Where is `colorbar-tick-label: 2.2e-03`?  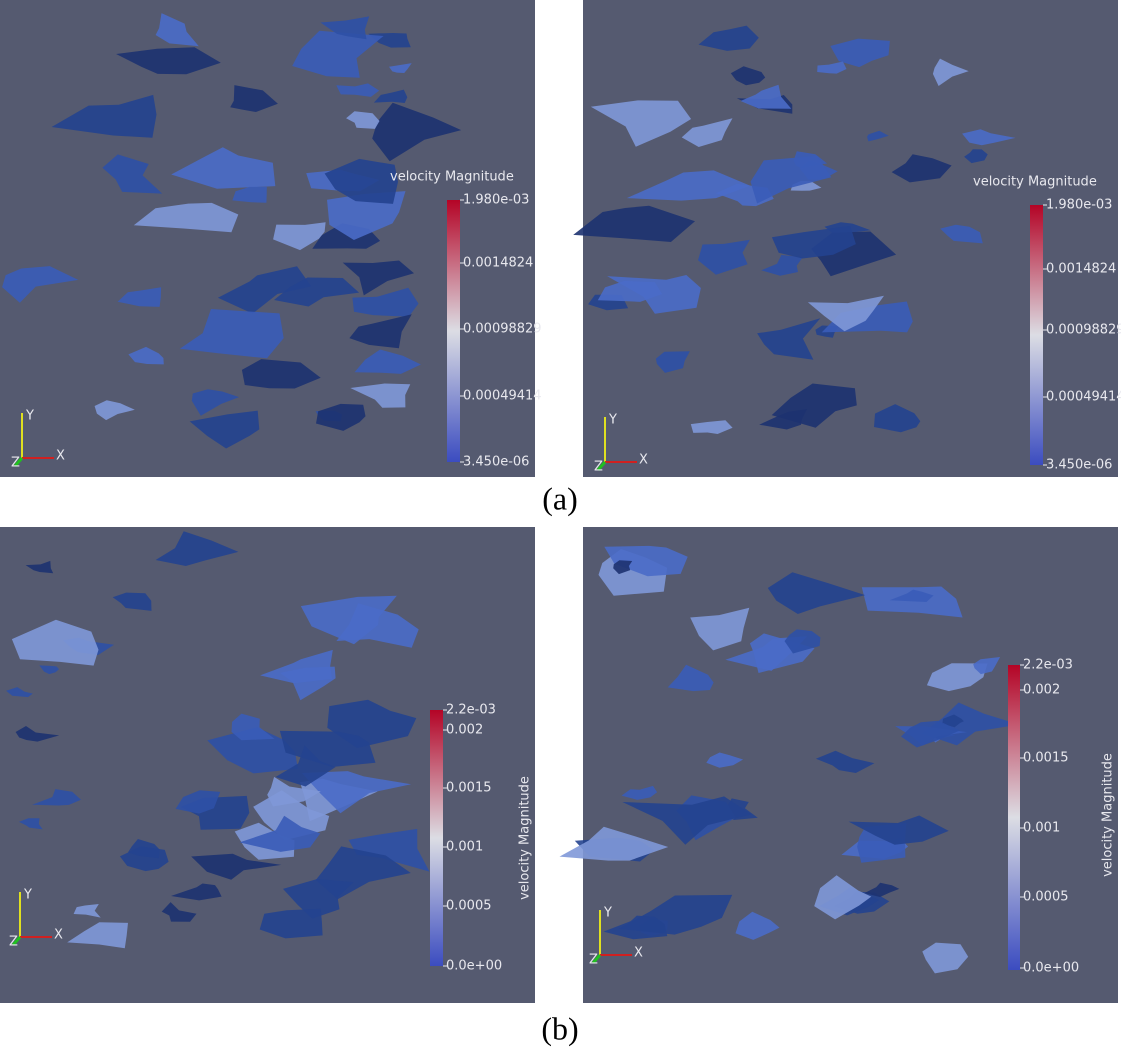 colorbar-tick-label: 2.2e-03 is located at coordinates (471, 710).